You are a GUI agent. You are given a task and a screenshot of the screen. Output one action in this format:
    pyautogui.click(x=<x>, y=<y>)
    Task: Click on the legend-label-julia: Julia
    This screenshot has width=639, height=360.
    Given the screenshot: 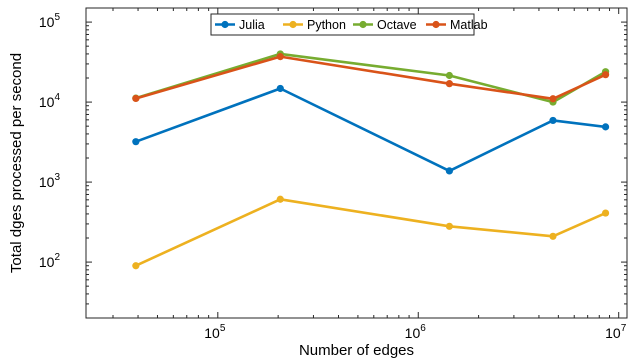 What is the action you would take?
    pyautogui.click(x=252, y=25)
    